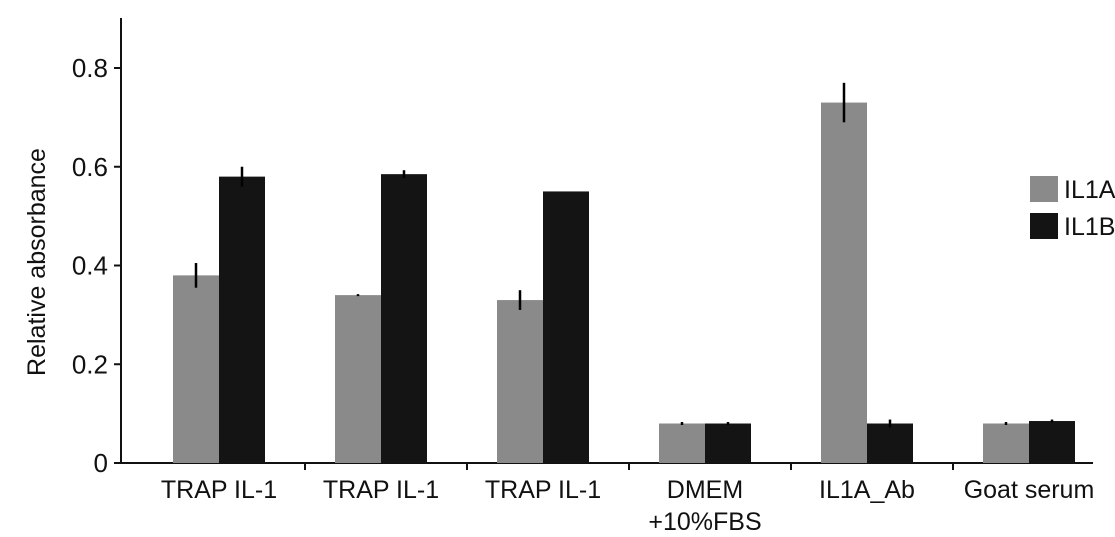 This screenshot has height=537, width=1115. I want to click on y-axis: 0 0.2 0.4 0.6 0.8, so click(97, 248).